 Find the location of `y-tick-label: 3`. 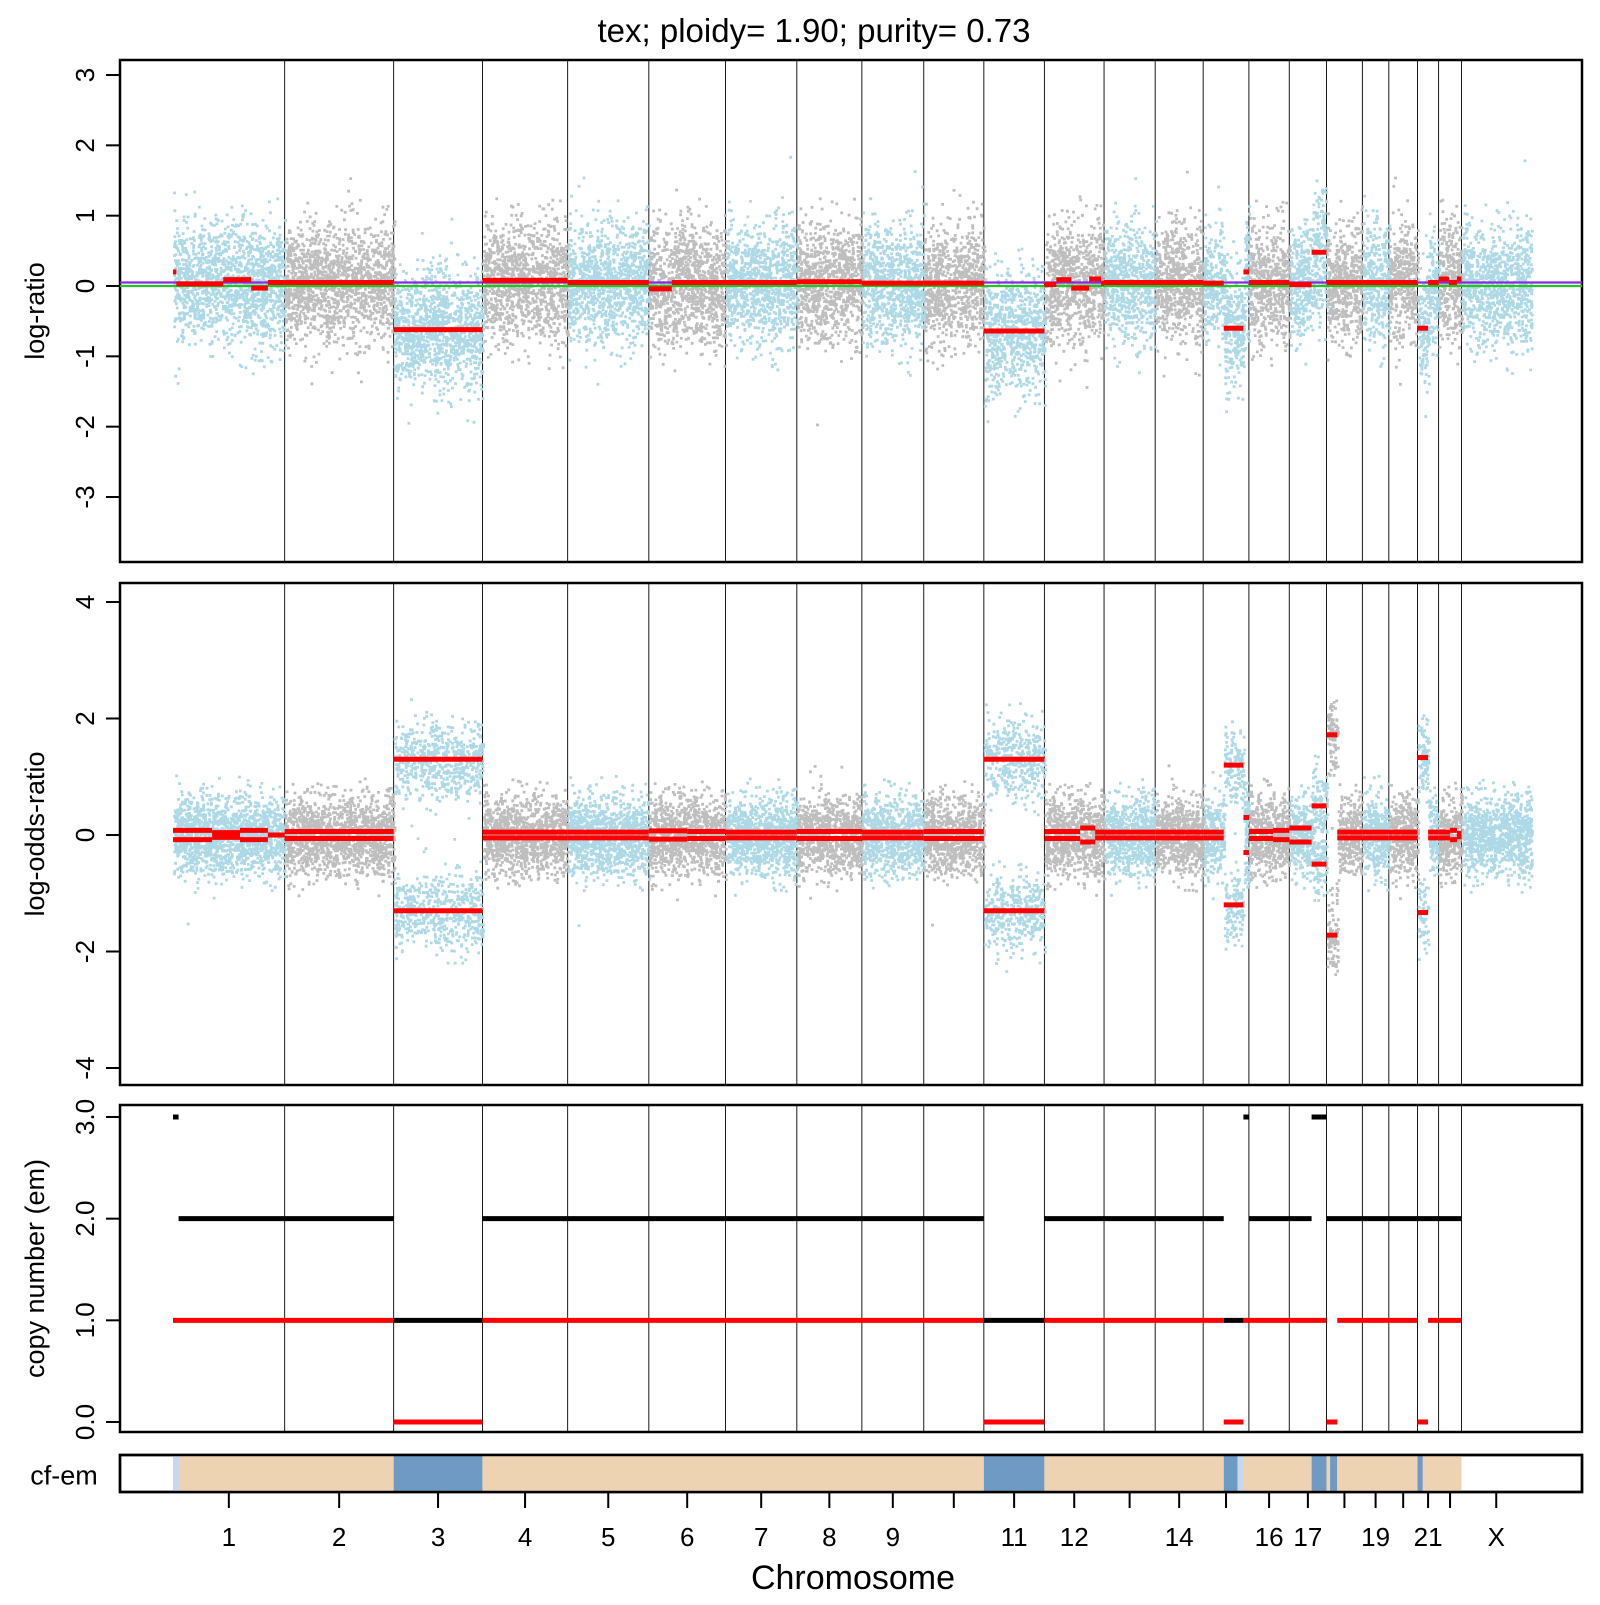

y-tick-label: 3 is located at coordinates (85, 75).